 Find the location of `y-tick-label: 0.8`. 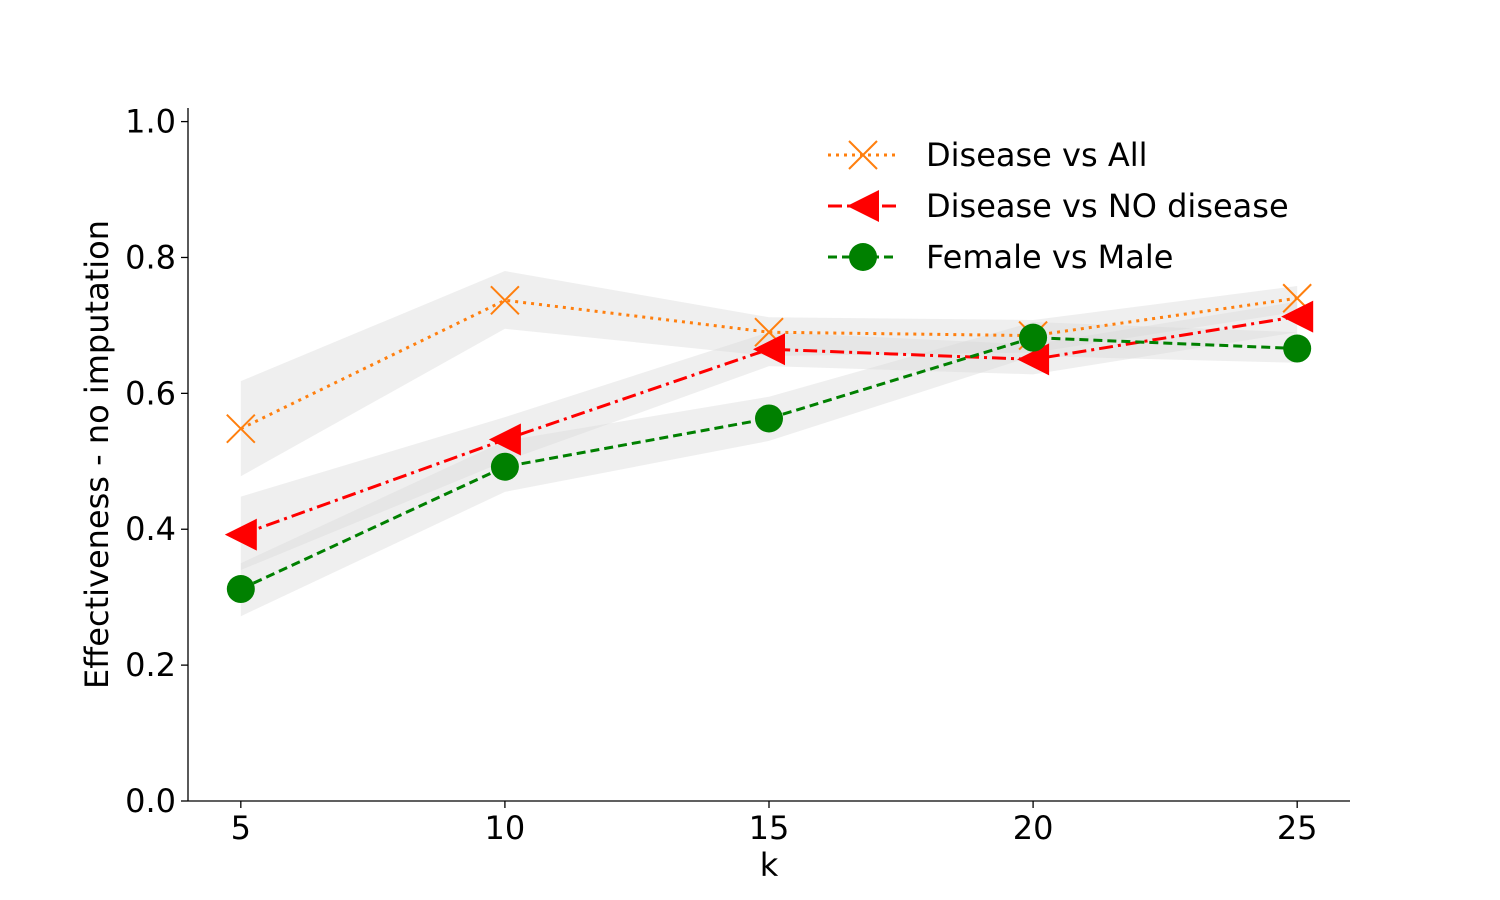

y-tick-label: 0.8 is located at coordinates (150, 257).